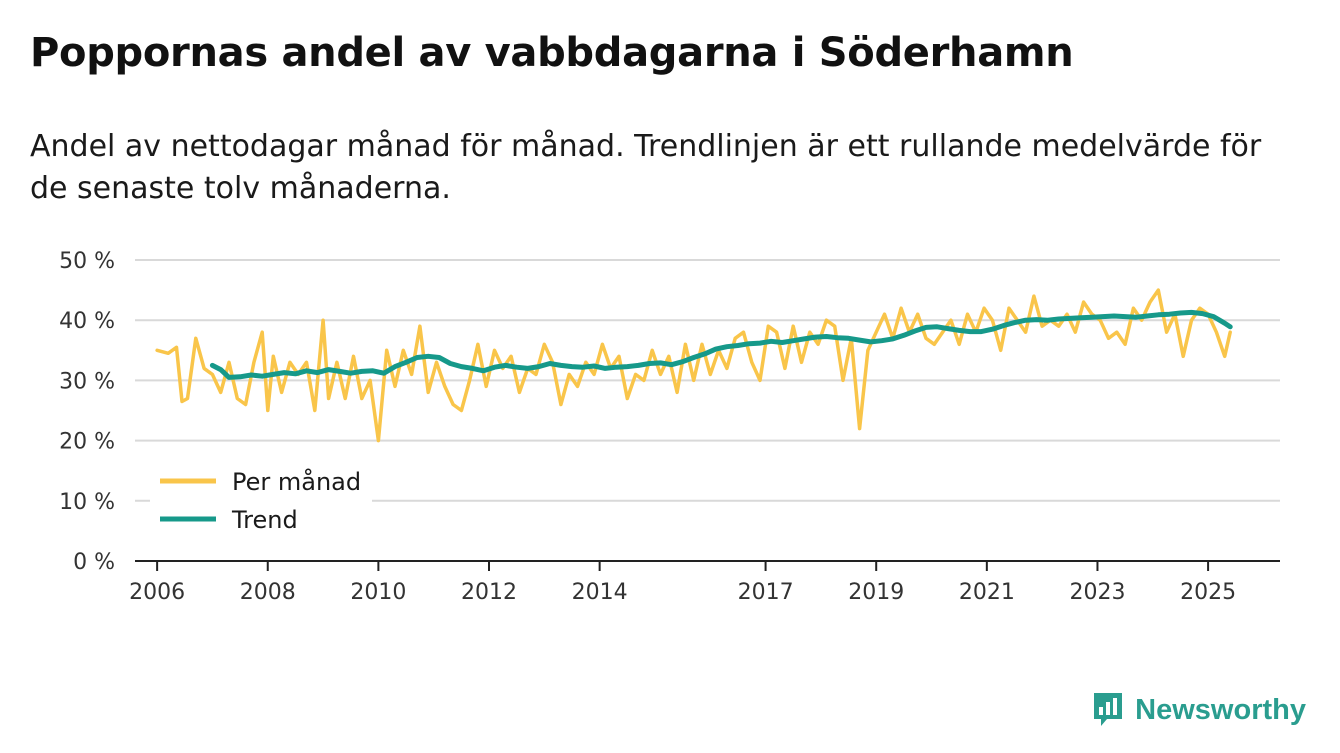  I want to click on series-line-trend, so click(721, 344).